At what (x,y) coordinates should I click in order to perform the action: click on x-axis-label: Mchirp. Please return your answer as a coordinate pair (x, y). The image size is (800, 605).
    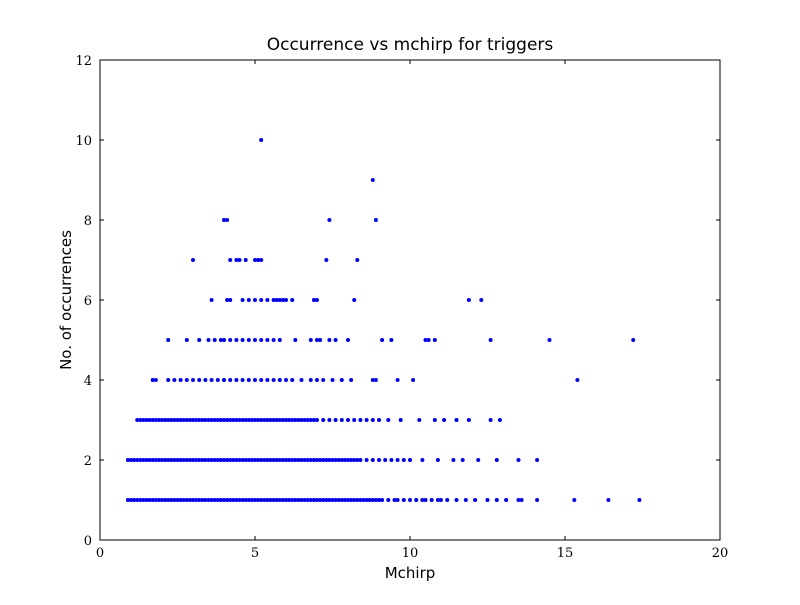
    Looking at the image, I should click on (410, 573).